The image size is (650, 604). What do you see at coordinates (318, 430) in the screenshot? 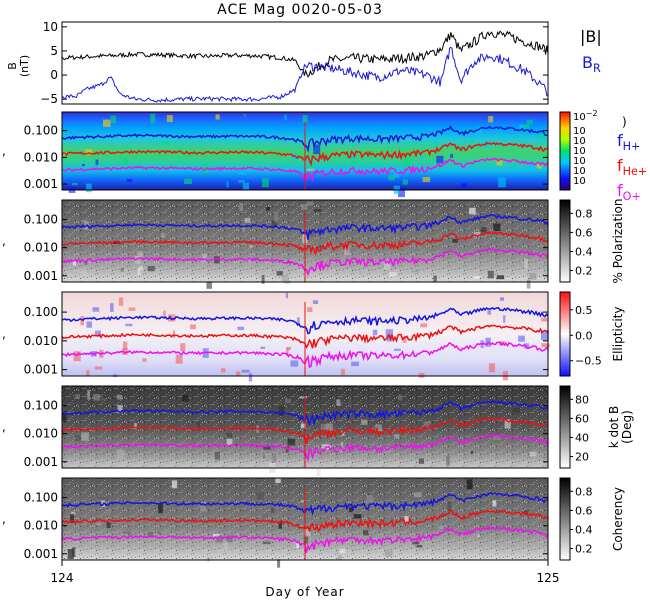
I see `panel-k-dot-b: 0.100 0.010 0.001, 80 60 40 20 k dot B (Deg)` at bounding box center [318, 430].